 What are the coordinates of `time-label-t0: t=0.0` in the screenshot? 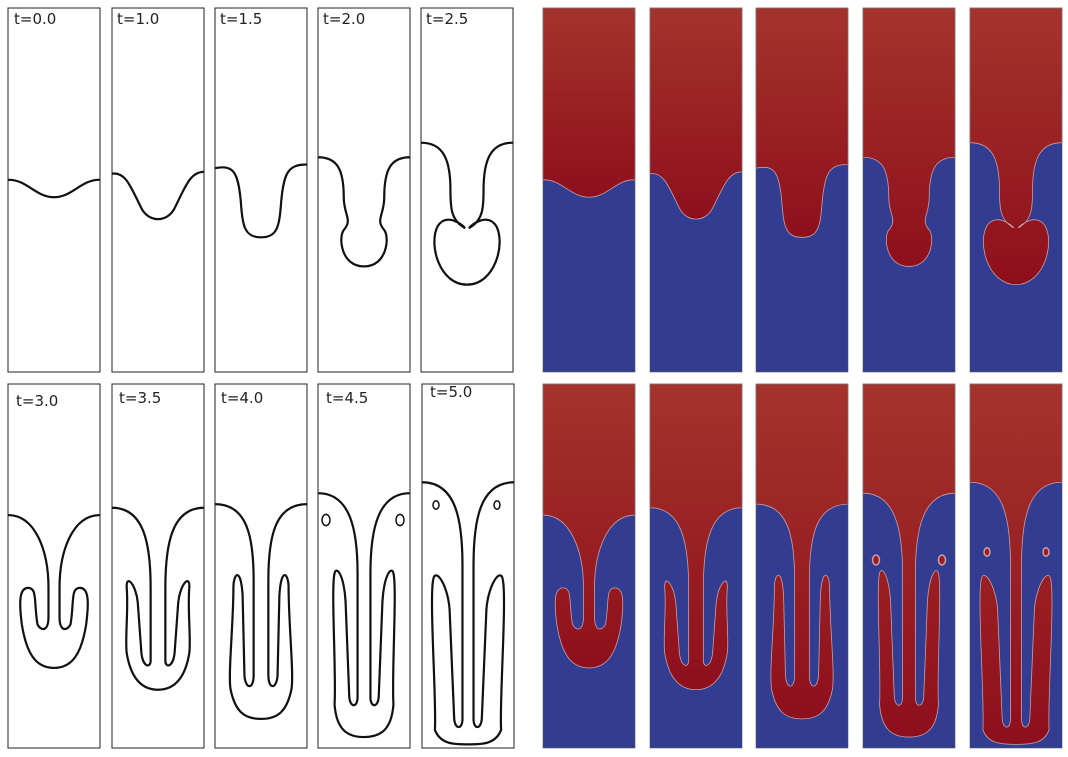 It's located at (35, 19).